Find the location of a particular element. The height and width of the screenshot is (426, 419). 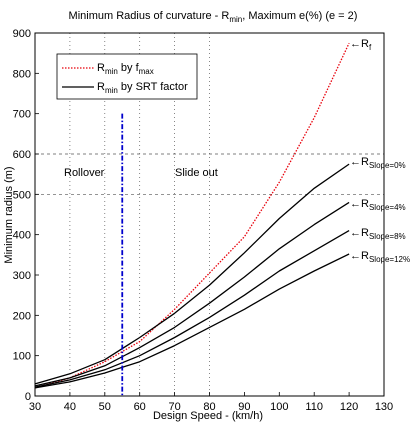

legend-label-fmax-sub2: max is located at coordinates (146, 71).